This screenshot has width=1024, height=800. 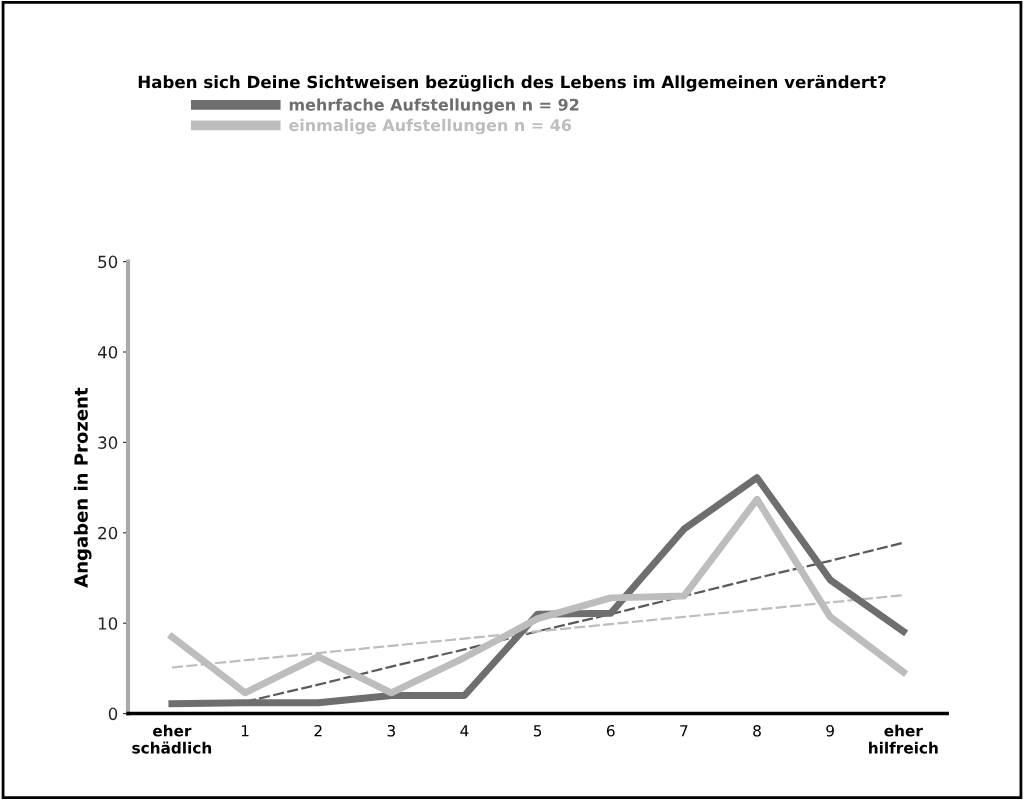 What do you see at coordinates (610, 730) in the screenshot?
I see `x-tick-label: 6` at bounding box center [610, 730].